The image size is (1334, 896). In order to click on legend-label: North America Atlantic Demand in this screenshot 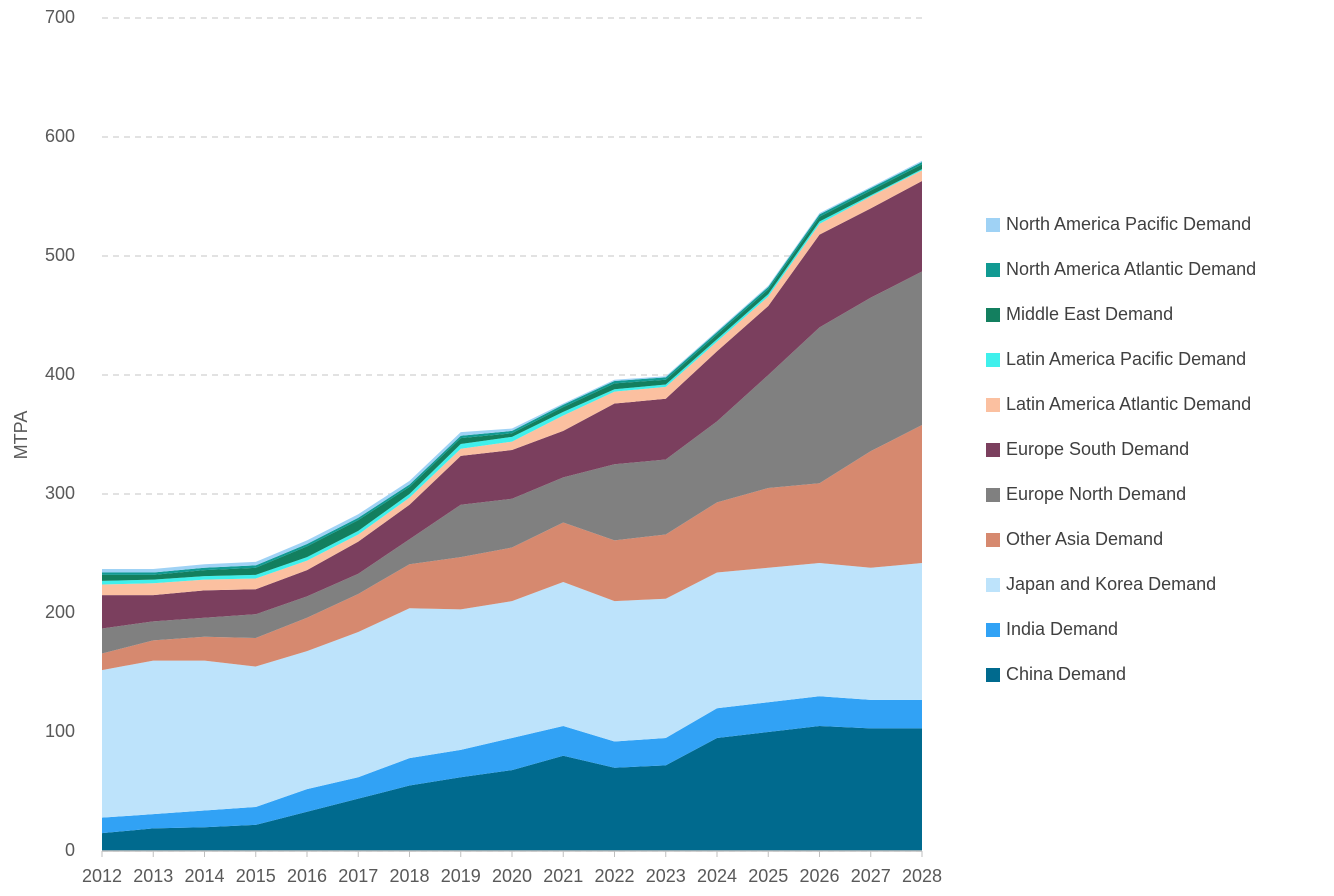, I will do `click(1131, 269)`.